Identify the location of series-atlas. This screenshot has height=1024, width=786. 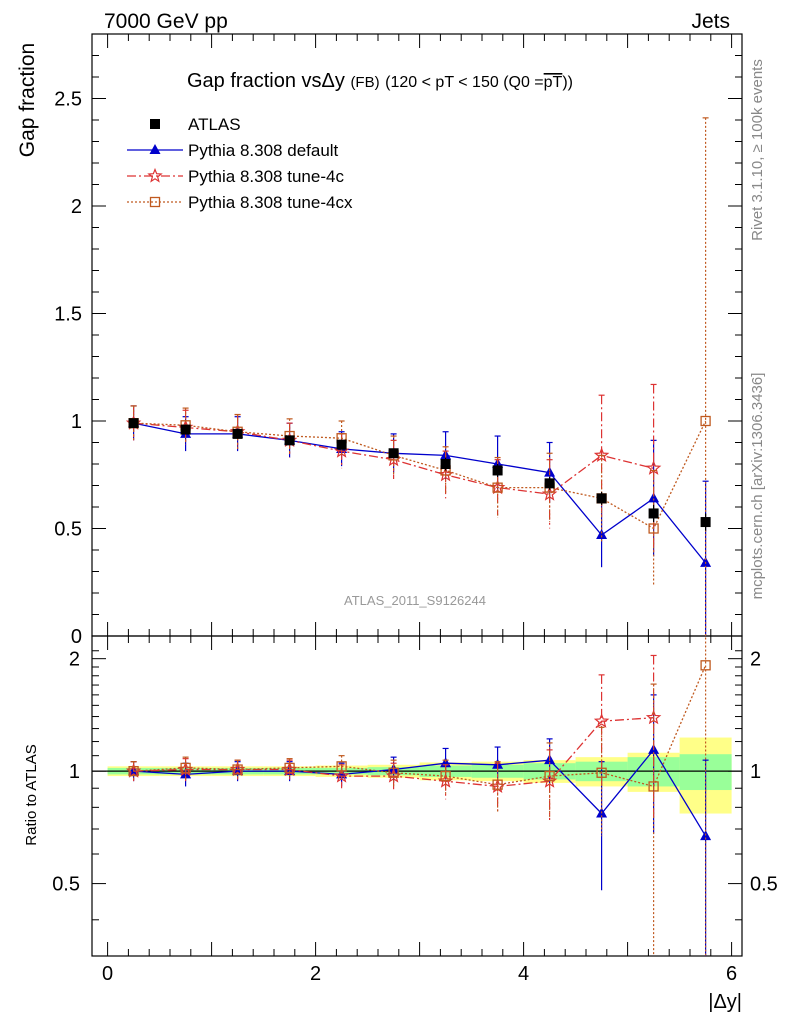
(419, 474).